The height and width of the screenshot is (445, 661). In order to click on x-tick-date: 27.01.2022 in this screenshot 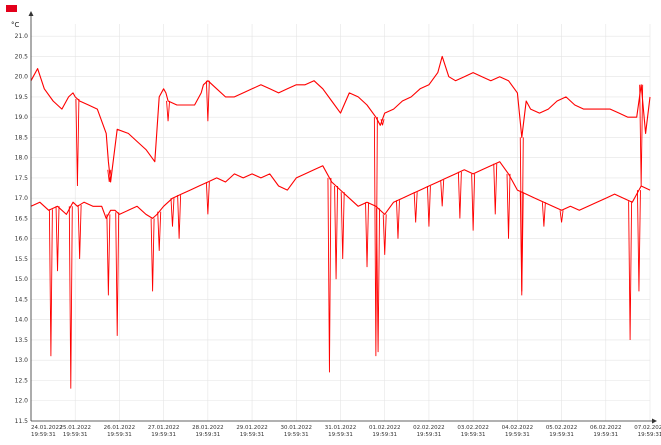, I will do `click(164, 428)`.